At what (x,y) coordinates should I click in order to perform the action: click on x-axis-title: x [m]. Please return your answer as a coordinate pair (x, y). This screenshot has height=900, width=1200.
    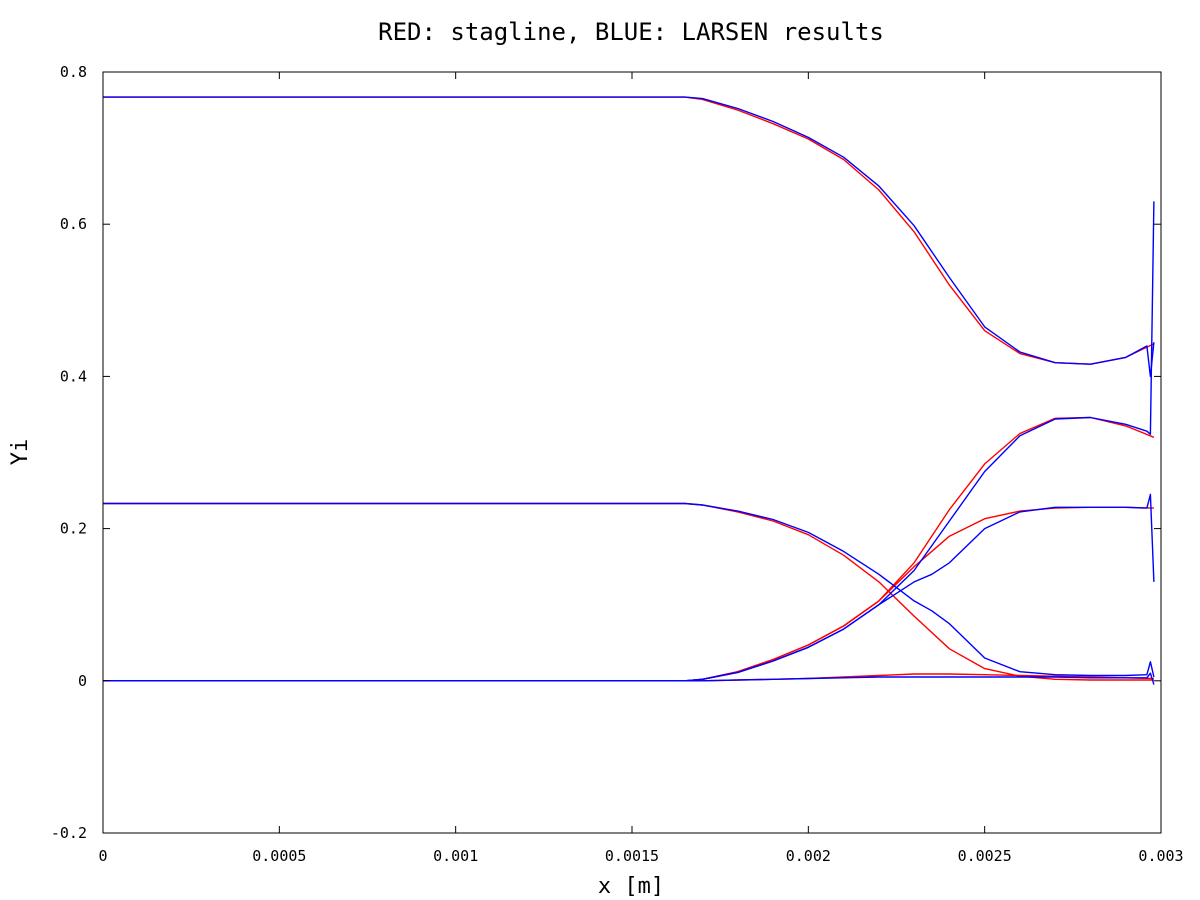
    Looking at the image, I should click on (631, 886).